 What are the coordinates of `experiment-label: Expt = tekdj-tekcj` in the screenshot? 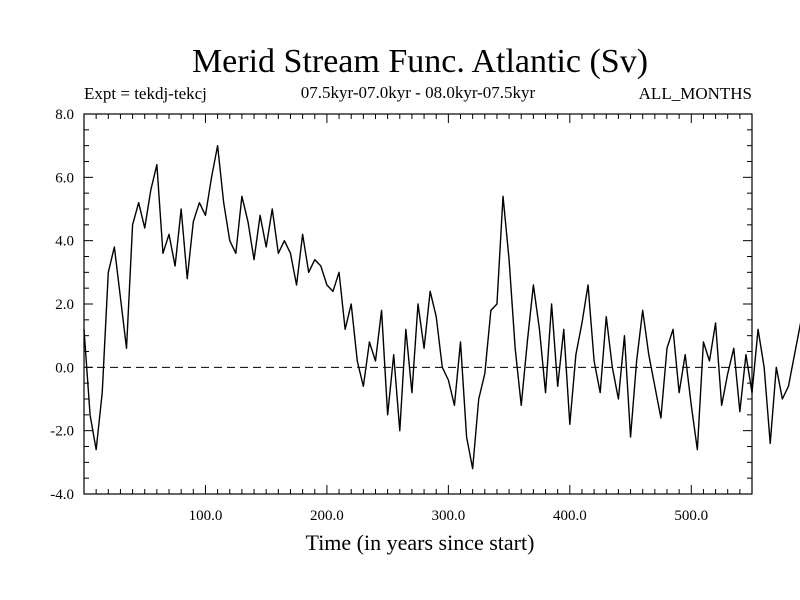 It's located at (145, 93).